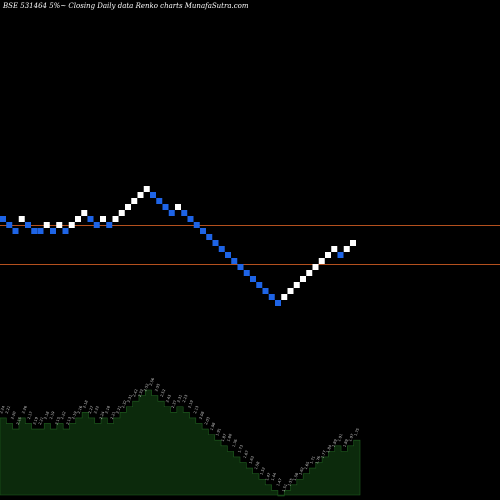 The width and height of the screenshot is (500, 500). What do you see at coordinates (135, 393) in the screenshot?
I see `volume-label: 2.42` at bounding box center [135, 393].